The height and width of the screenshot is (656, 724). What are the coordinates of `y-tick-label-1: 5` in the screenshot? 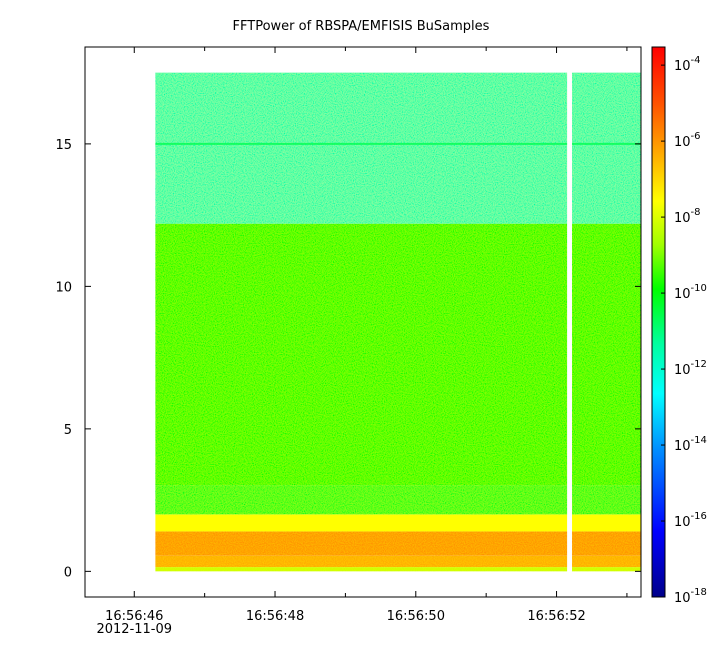 It's located at (68, 430).